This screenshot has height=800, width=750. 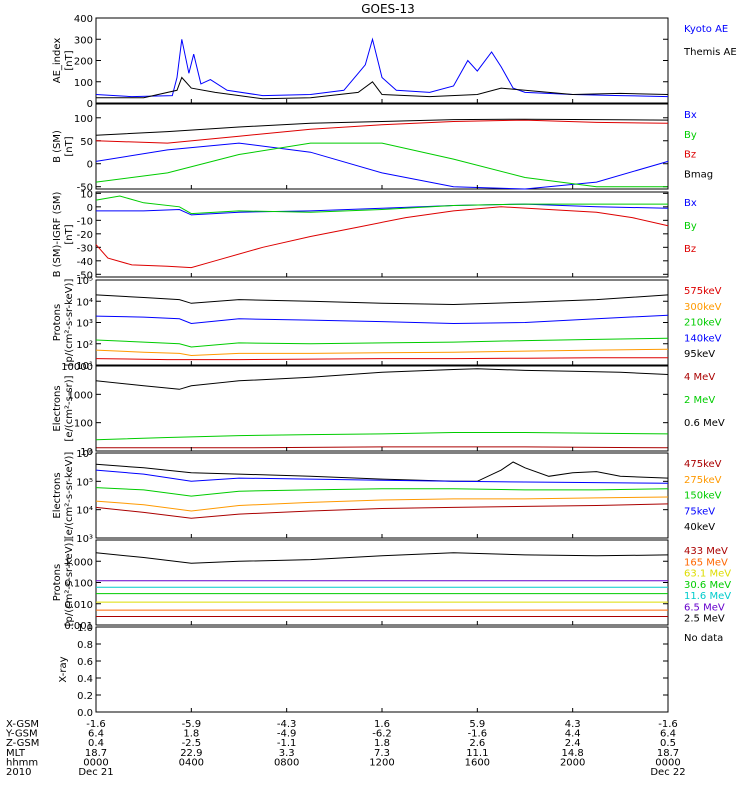 What do you see at coordinates (477, 724) in the screenshot?
I see `row-value: 5.9` at bounding box center [477, 724].